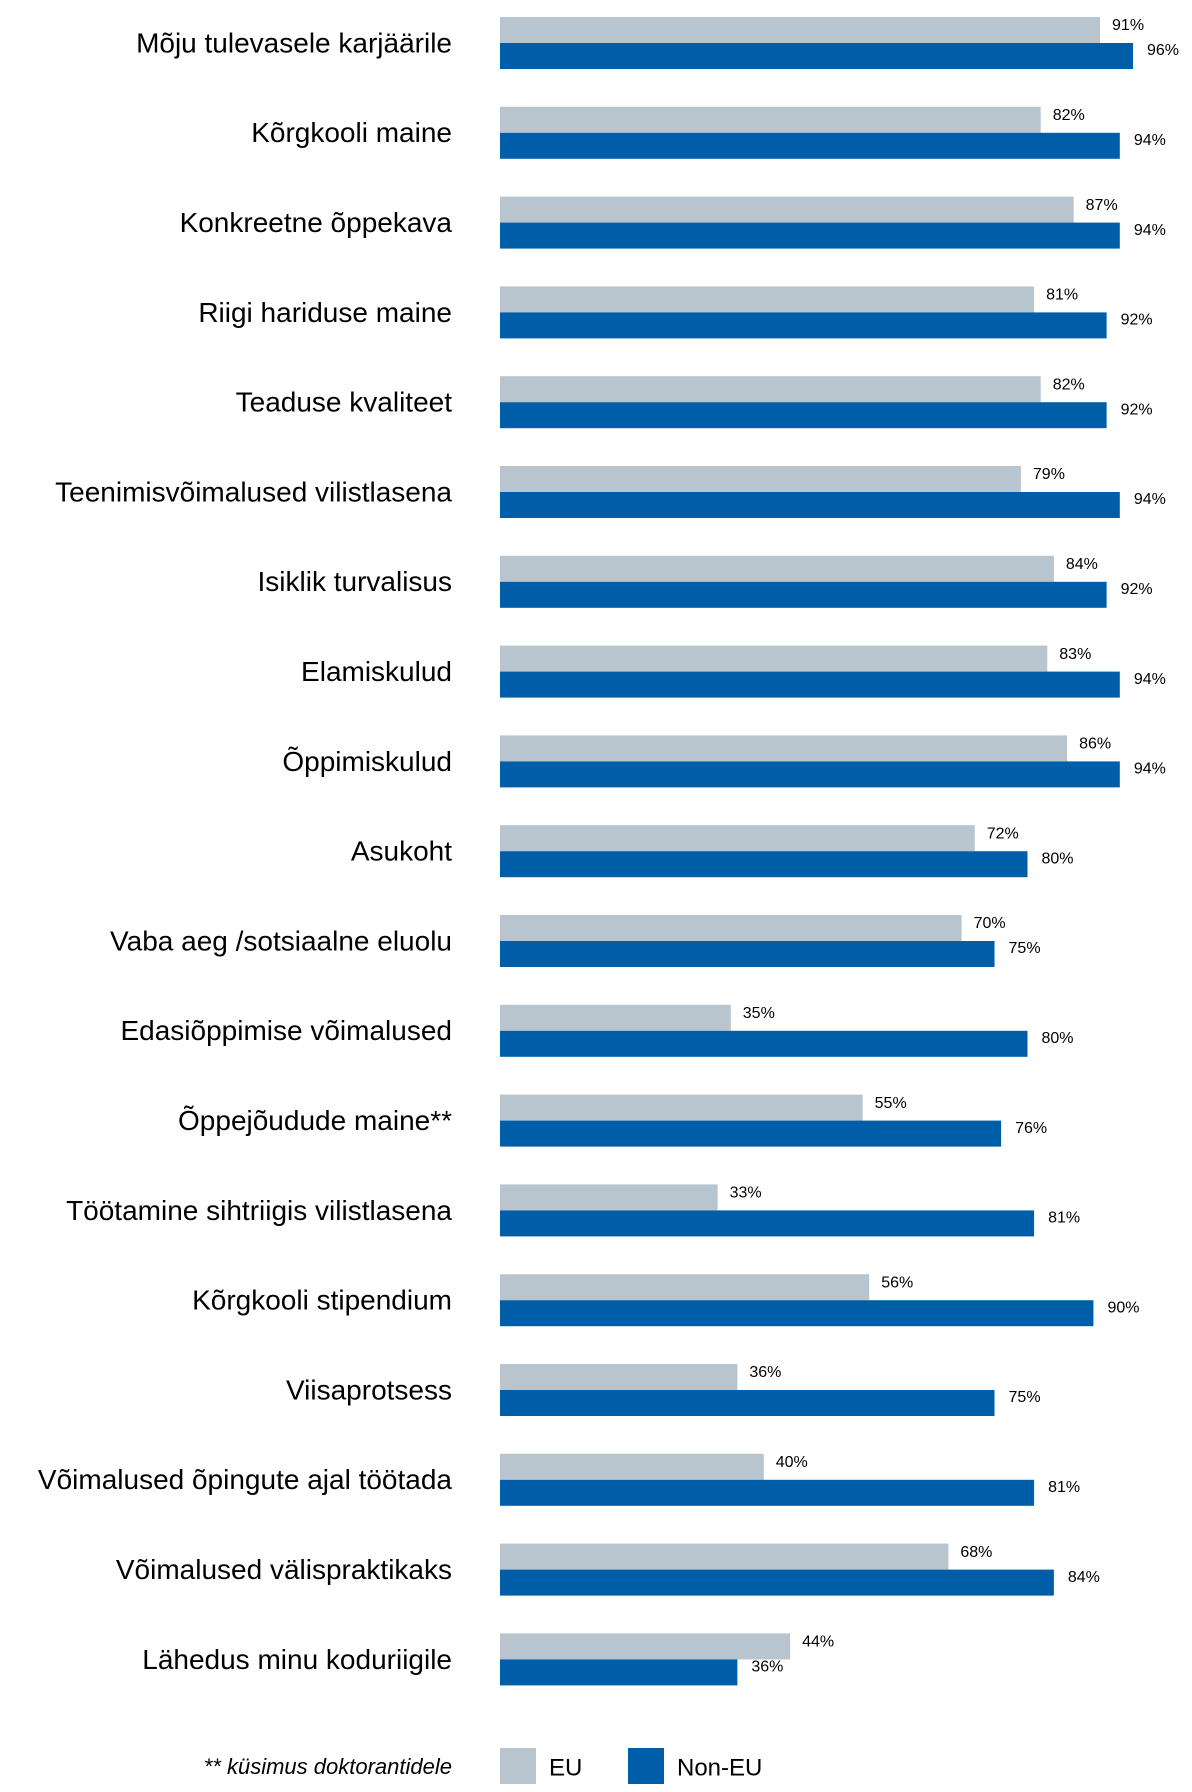  Describe the element at coordinates (1095, 744) in the screenshot. I see `value-label: 86%` at that location.